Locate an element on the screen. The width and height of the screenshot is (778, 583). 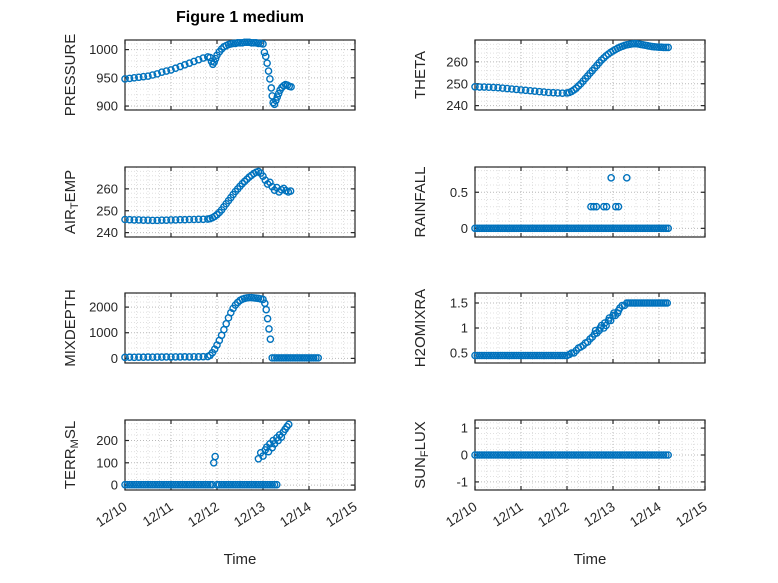
y-tick-label: -1 is located at coordinates (462, 481).